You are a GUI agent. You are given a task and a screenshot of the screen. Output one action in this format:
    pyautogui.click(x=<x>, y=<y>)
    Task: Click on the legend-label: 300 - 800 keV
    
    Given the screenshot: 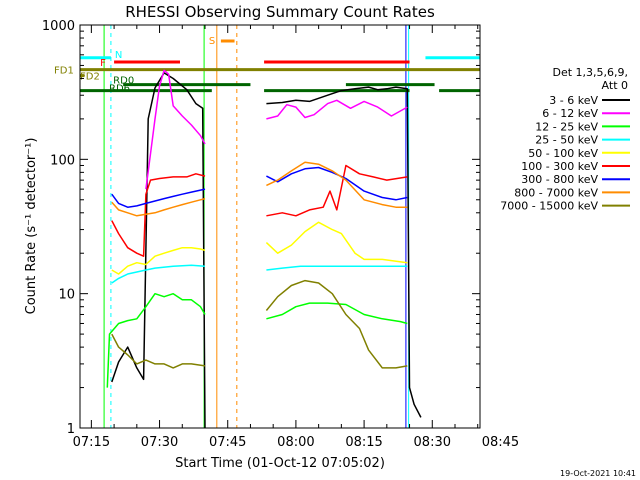 What is the action you would take?
    pyautogui.click(x=559, y=179)
    